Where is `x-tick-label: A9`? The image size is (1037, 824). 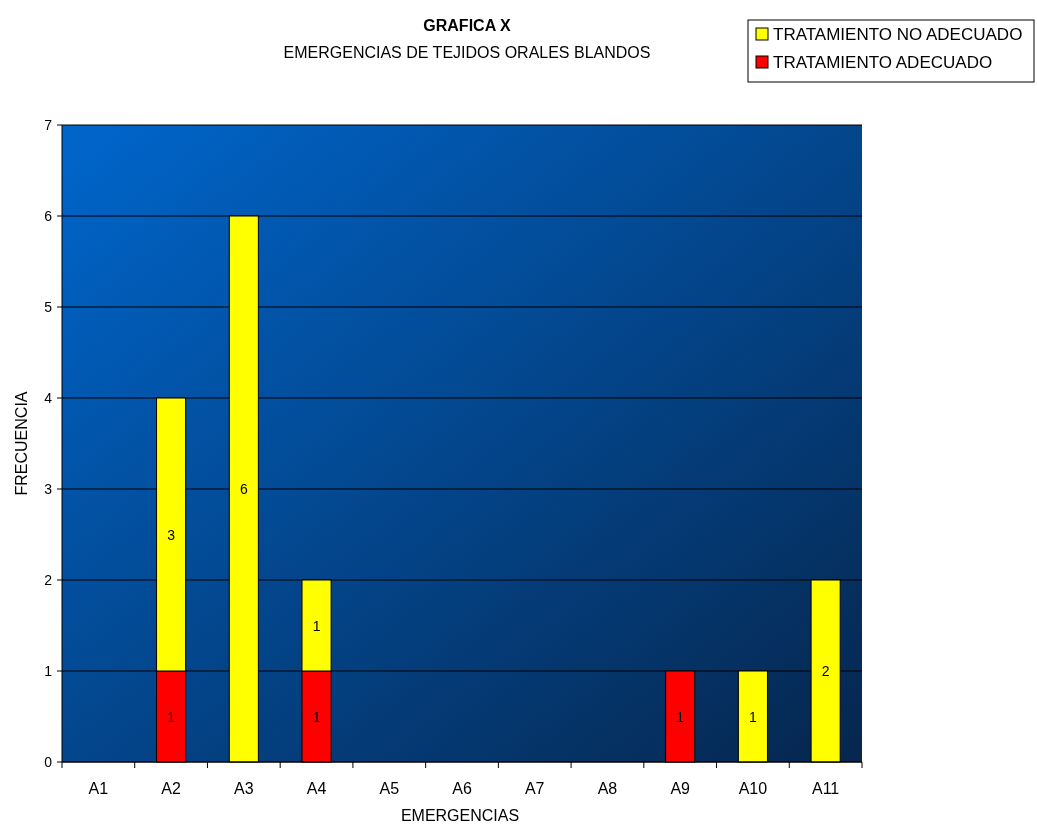
x-tick-label: A9 is located at coordinates (680, 788).